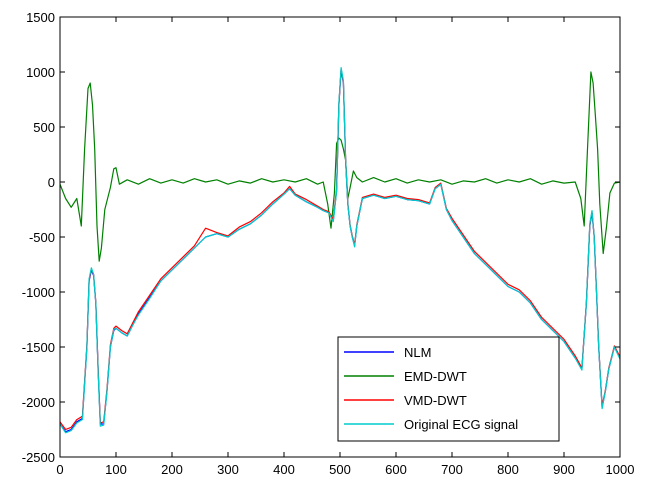 This screenshot has height=481, width=651. I want to click on x-tick-label: 200, so click(172, 469).